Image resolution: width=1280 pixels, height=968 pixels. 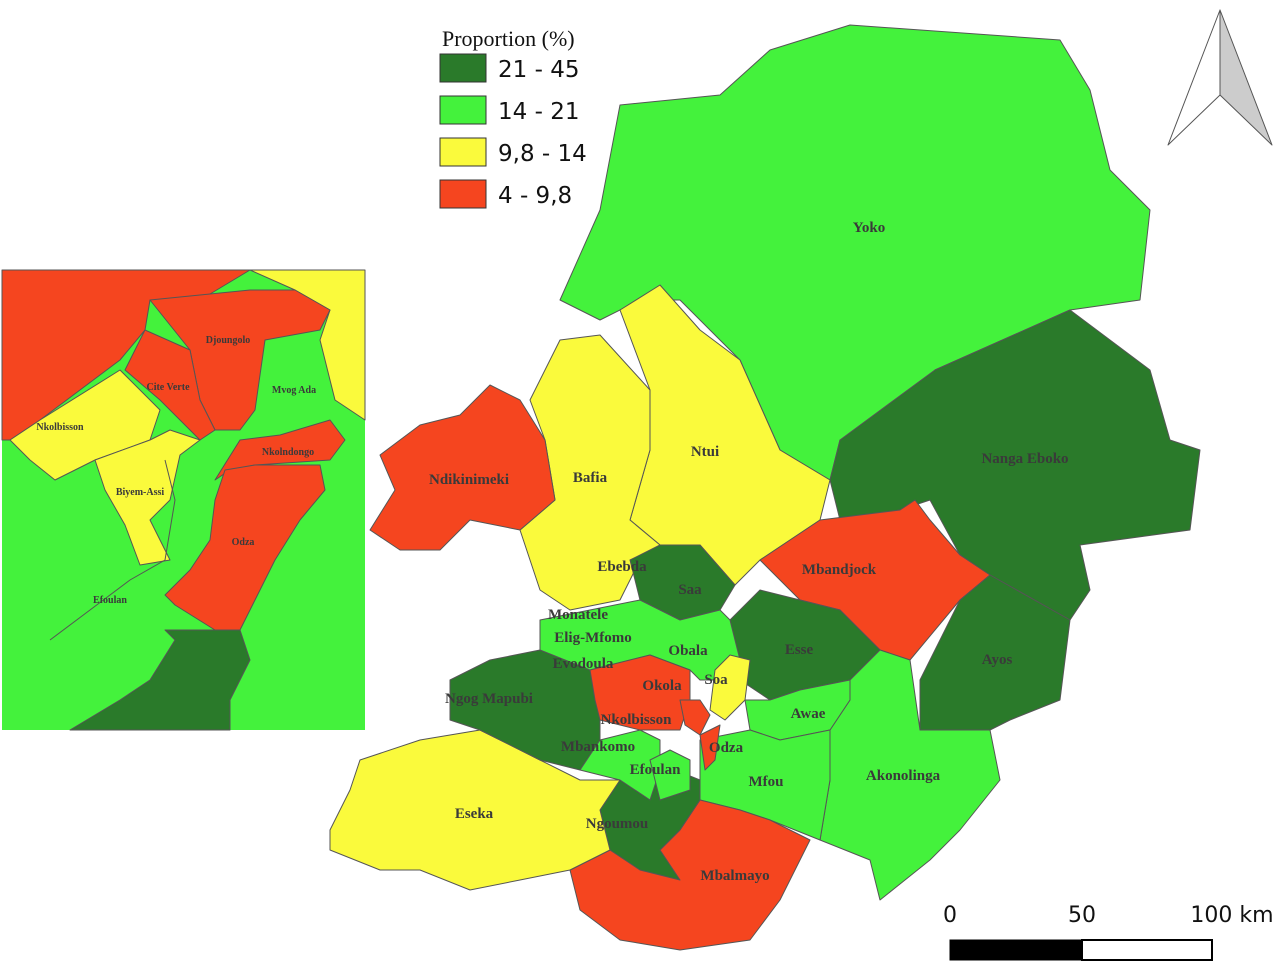 What do you see at coordinates (474, 814) in the screenshot?
I see `region-label: Eseka` at bounding box center [474, 814].